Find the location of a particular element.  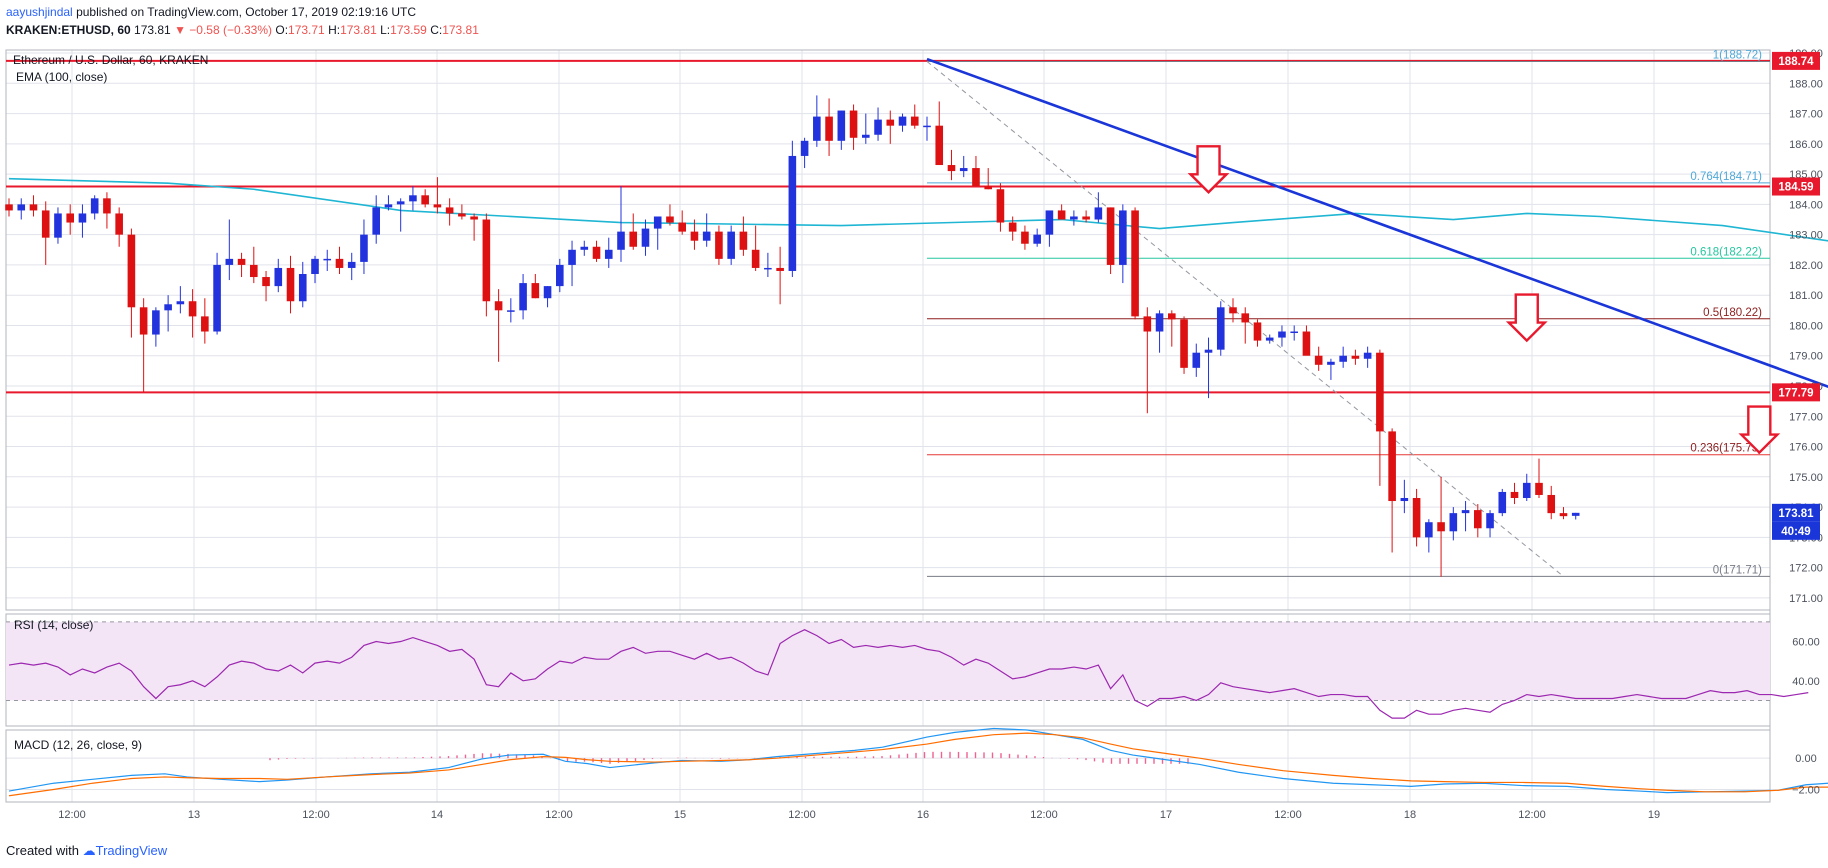

rsi-legend: RSI (14, close) is located at coordinates (53, 625).